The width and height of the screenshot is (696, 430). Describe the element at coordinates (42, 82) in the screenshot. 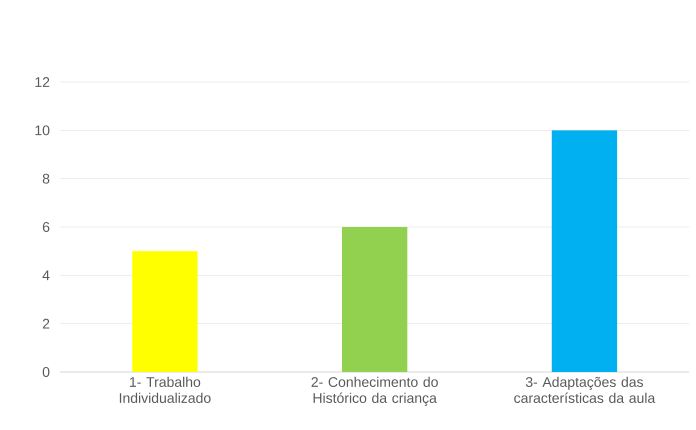

I see `y-tick-label: 12` at that location.